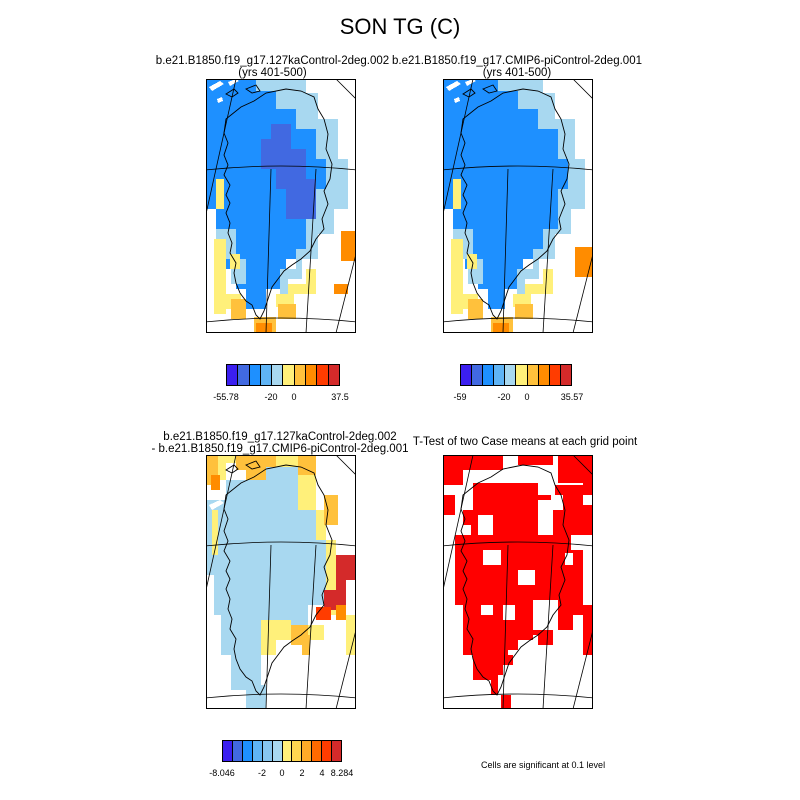 The width and height of the screenshot is (800, 800). I want to click on significance-map, so click(518, 582).